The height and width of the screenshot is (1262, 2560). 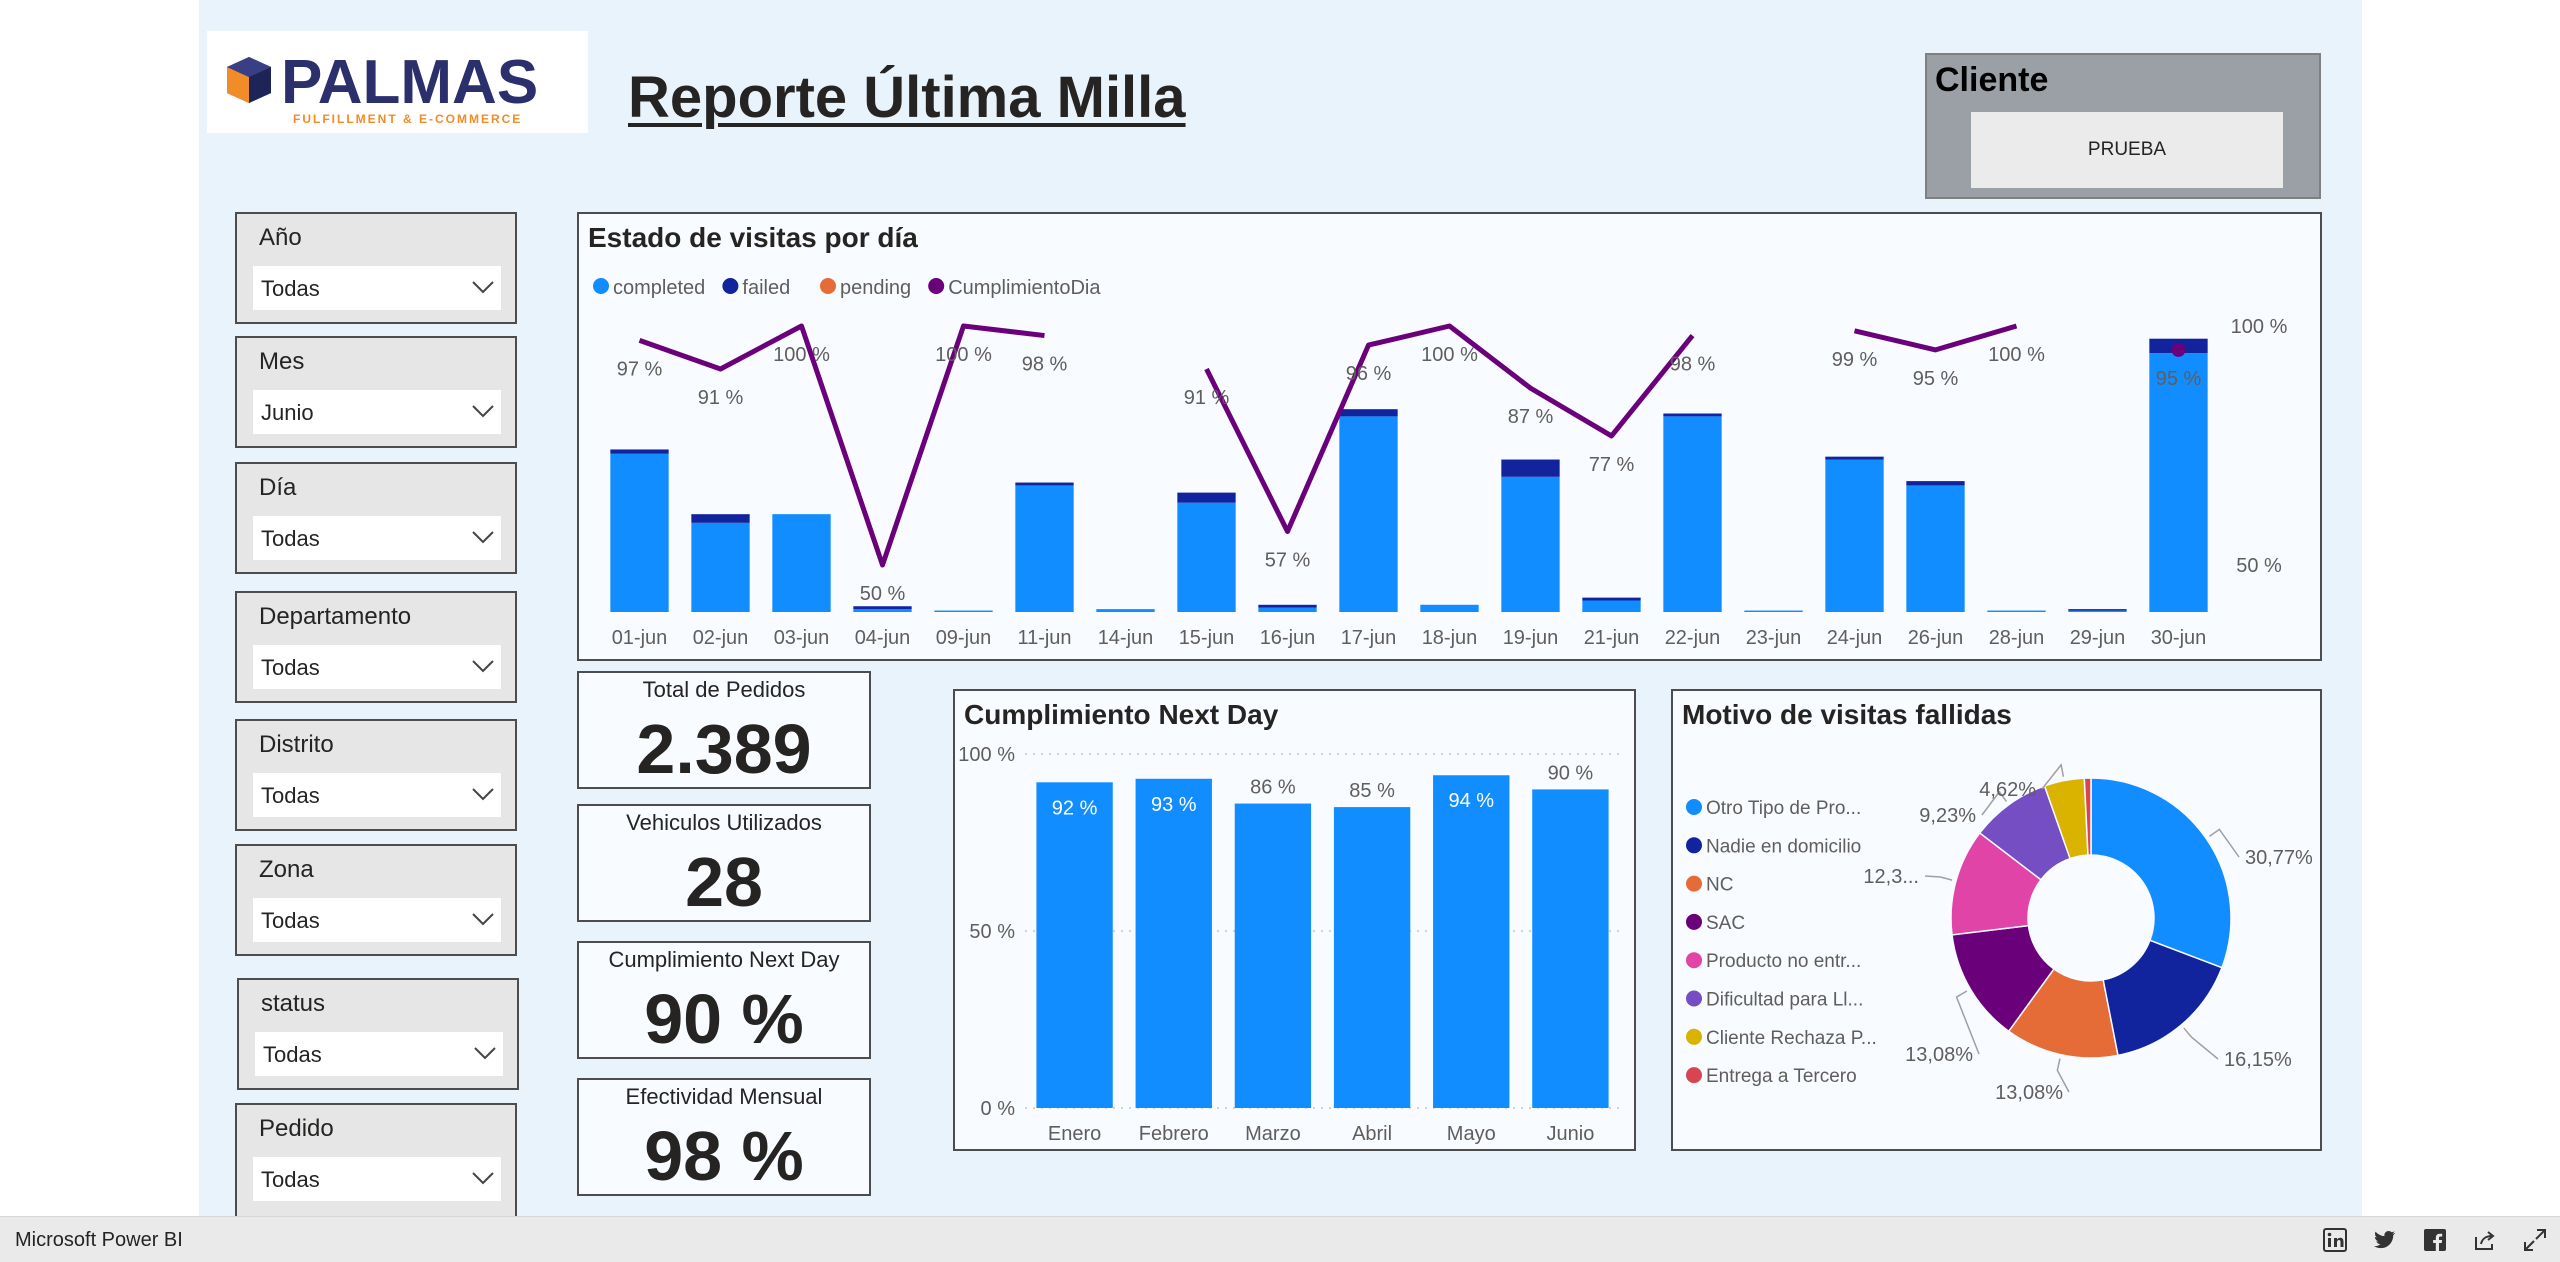 I want to click on x-tick-label: Mayo, so click(x=1471, y=1134).